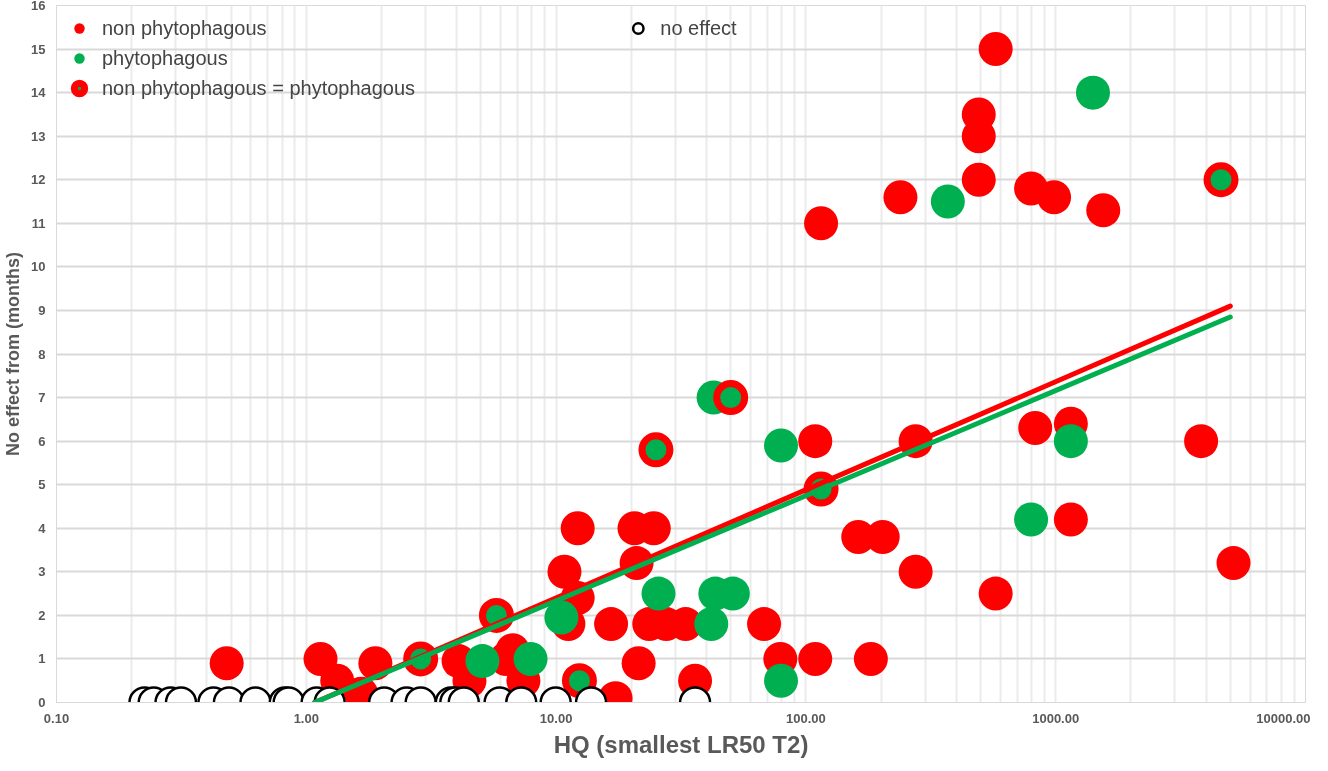 The height and width of the screenshot is (771, 1328). I want to click on x-tick-label: 10.00, so click(556, 718).